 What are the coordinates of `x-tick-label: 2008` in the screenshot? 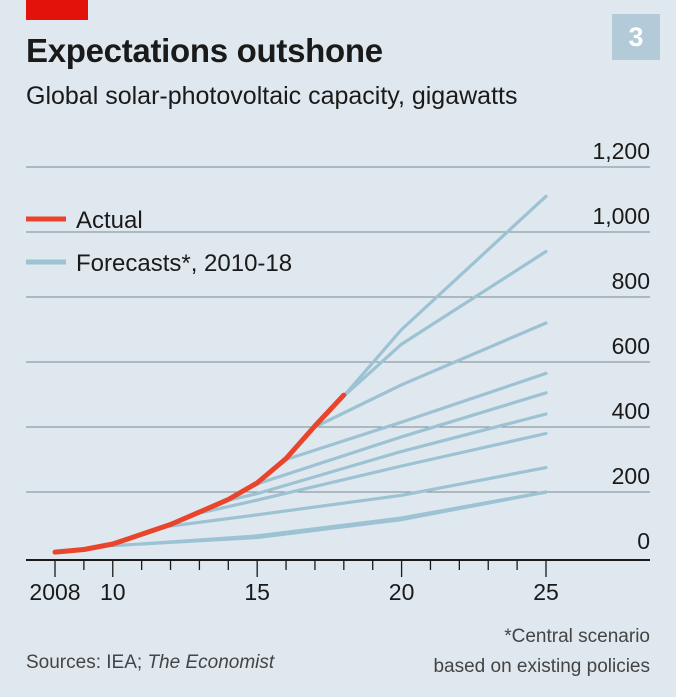 It's located at (54, 592).